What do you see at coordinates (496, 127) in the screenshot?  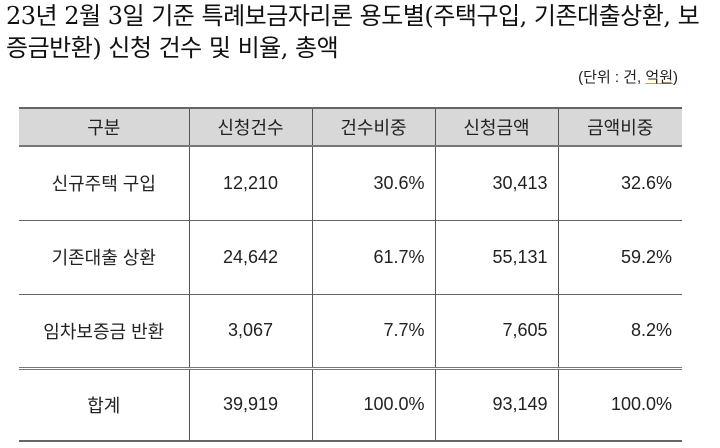 I see `header-amount: 신청금액` at bounding box center [496, 127].